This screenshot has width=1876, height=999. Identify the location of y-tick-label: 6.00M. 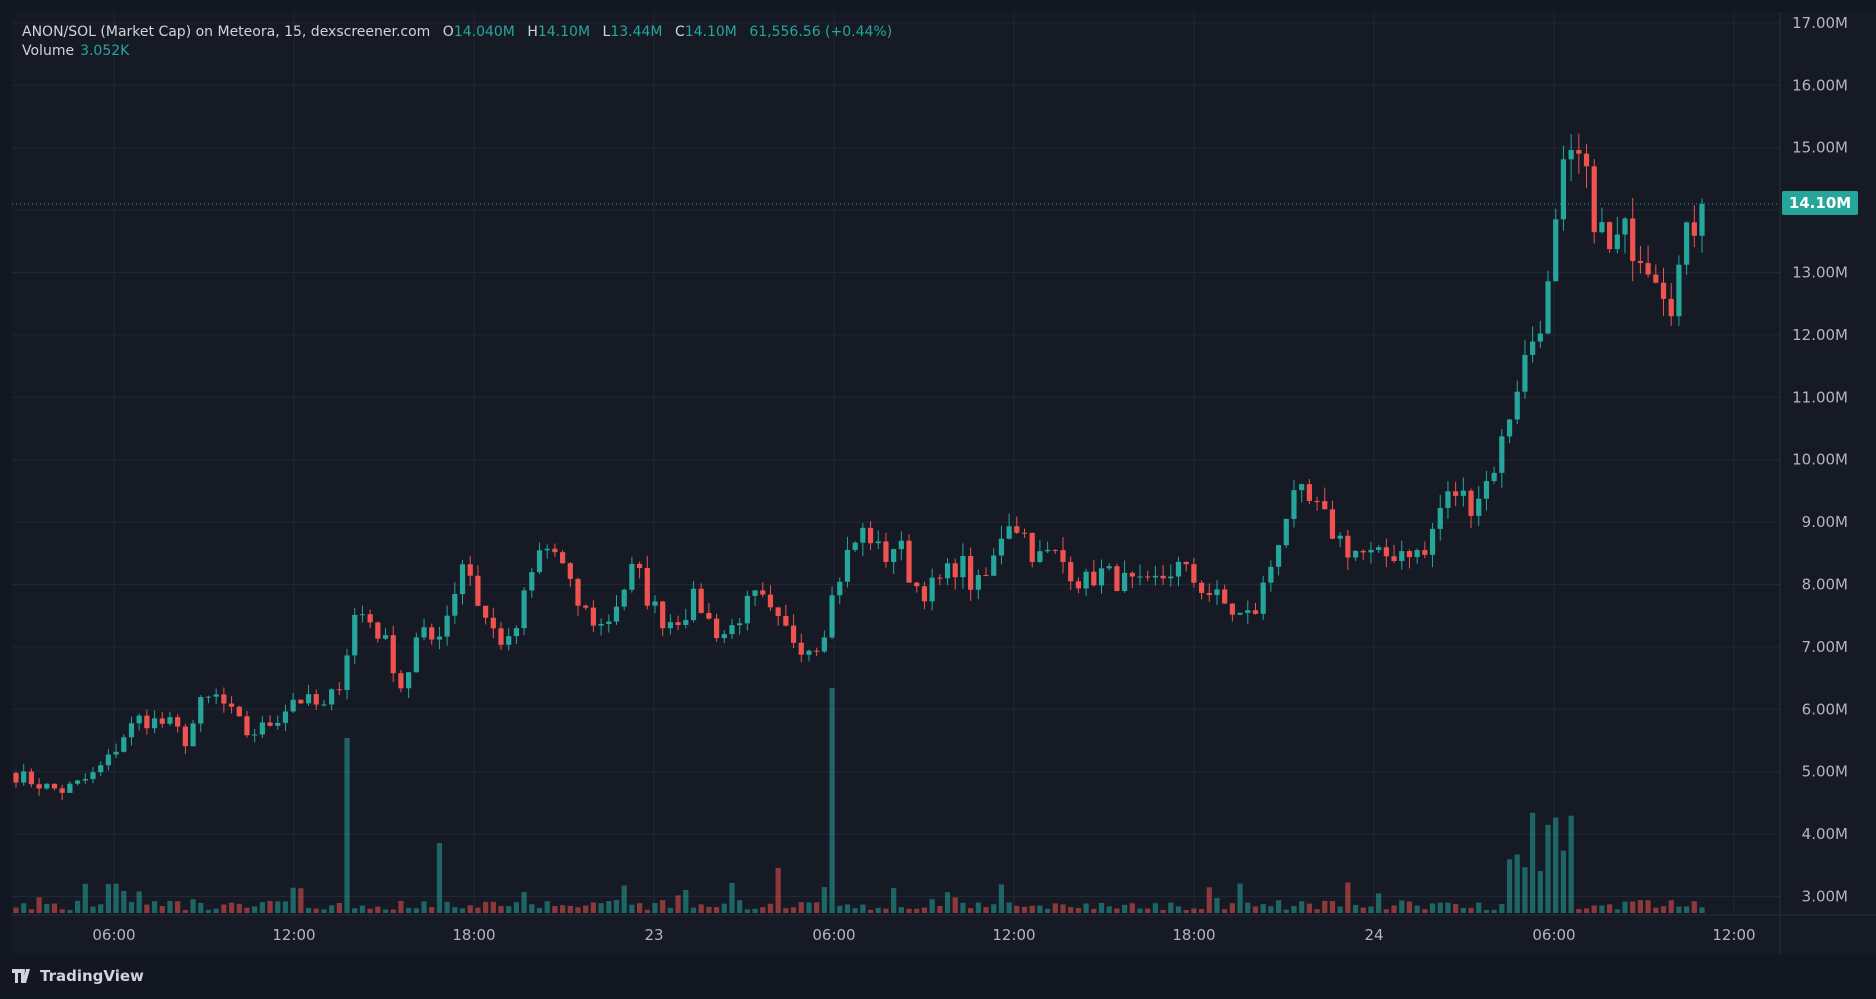
(1825, 709).